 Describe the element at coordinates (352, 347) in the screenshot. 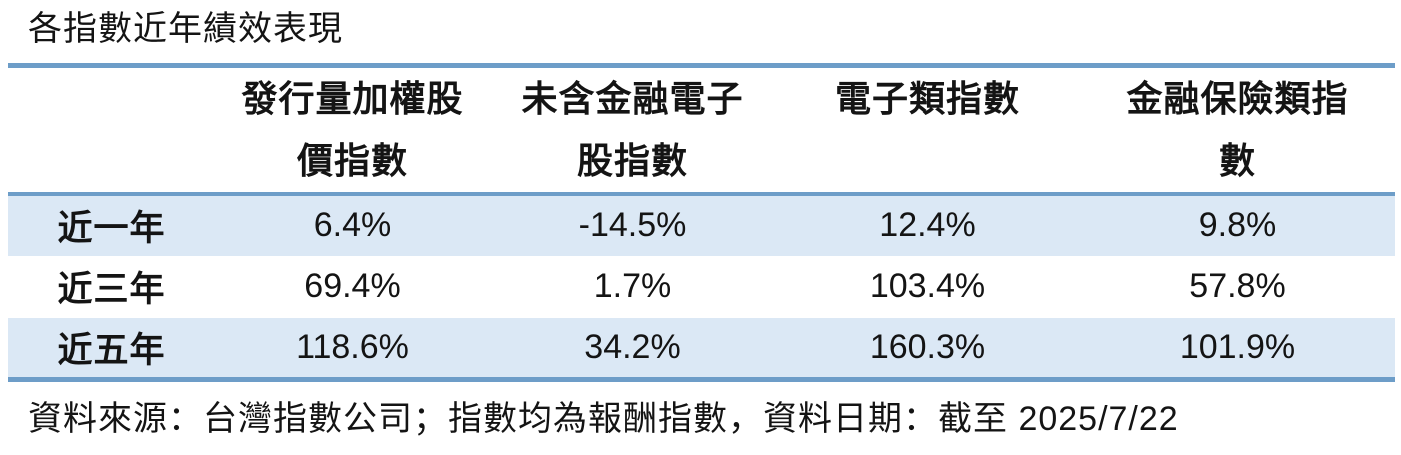

I see `cell-5y-weighted: 118.6%` at that location.